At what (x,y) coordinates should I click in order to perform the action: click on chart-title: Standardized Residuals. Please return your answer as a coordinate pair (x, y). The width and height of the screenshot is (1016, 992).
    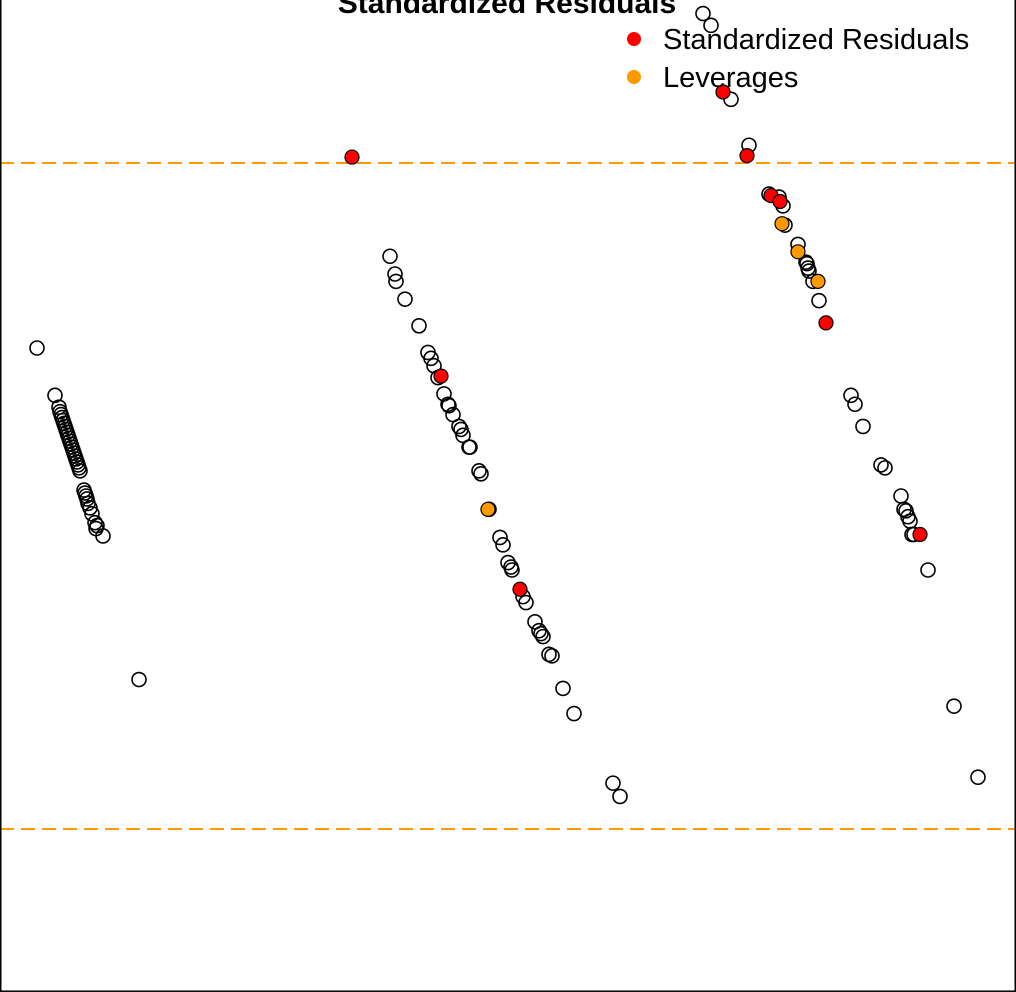
    Looking at the image, I should click on (507, 10).